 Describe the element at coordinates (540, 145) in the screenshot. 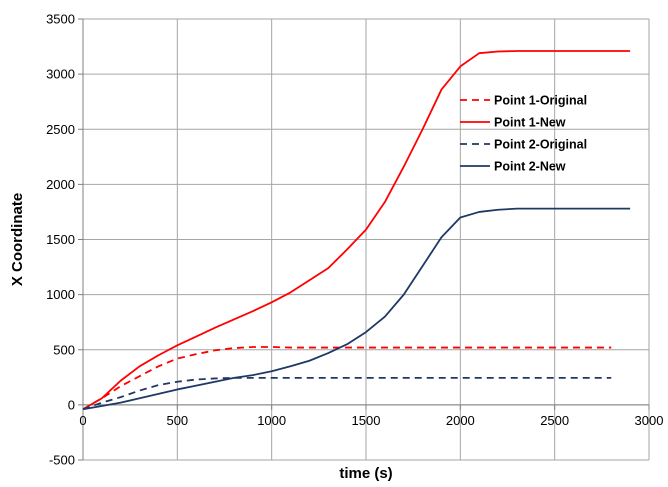

I see `legend-label-point-2-original: Point 2-Original` at that location.